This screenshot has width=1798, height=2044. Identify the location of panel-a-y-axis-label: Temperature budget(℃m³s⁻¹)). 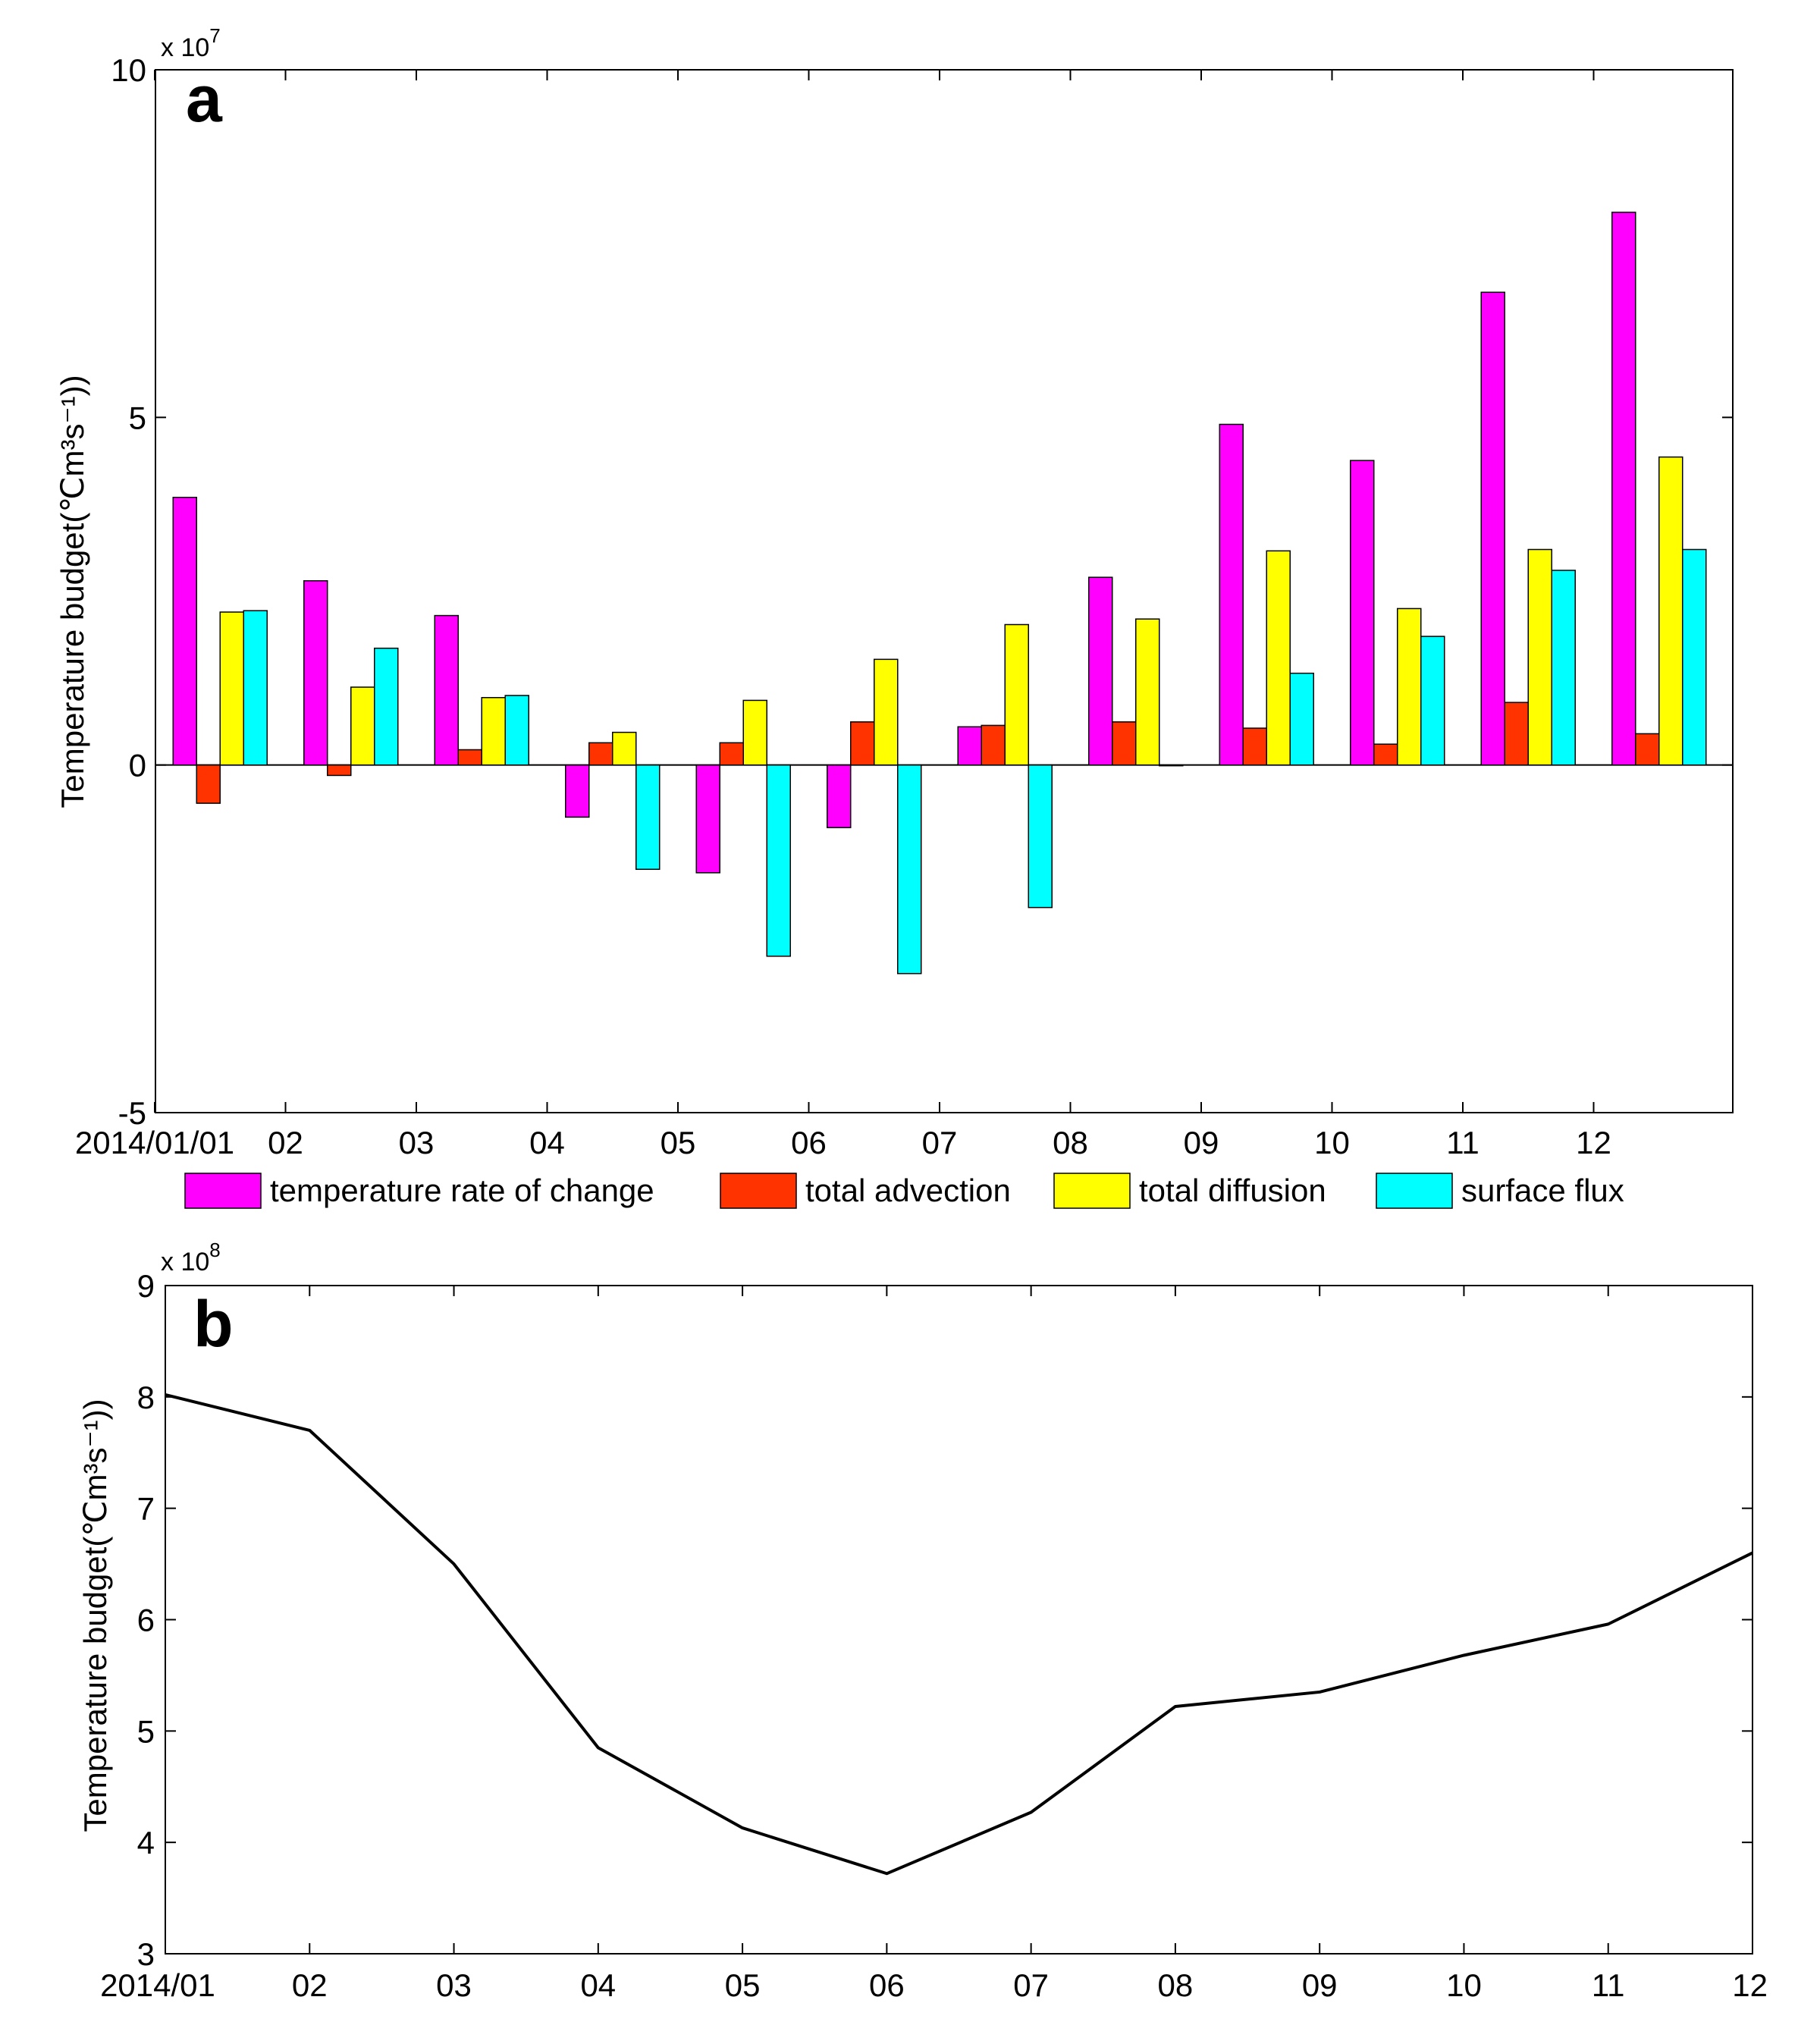
(72, 591).